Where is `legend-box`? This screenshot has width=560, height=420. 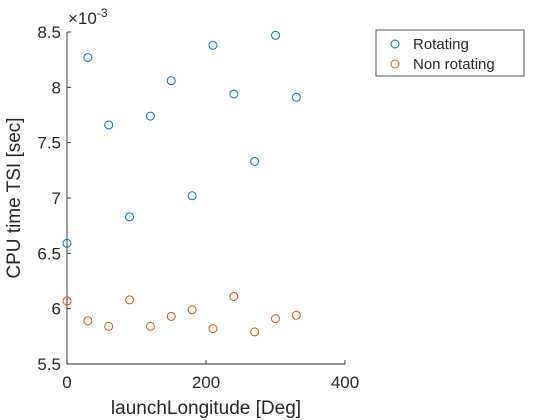
legend-box is located at coordinates (450, 53).